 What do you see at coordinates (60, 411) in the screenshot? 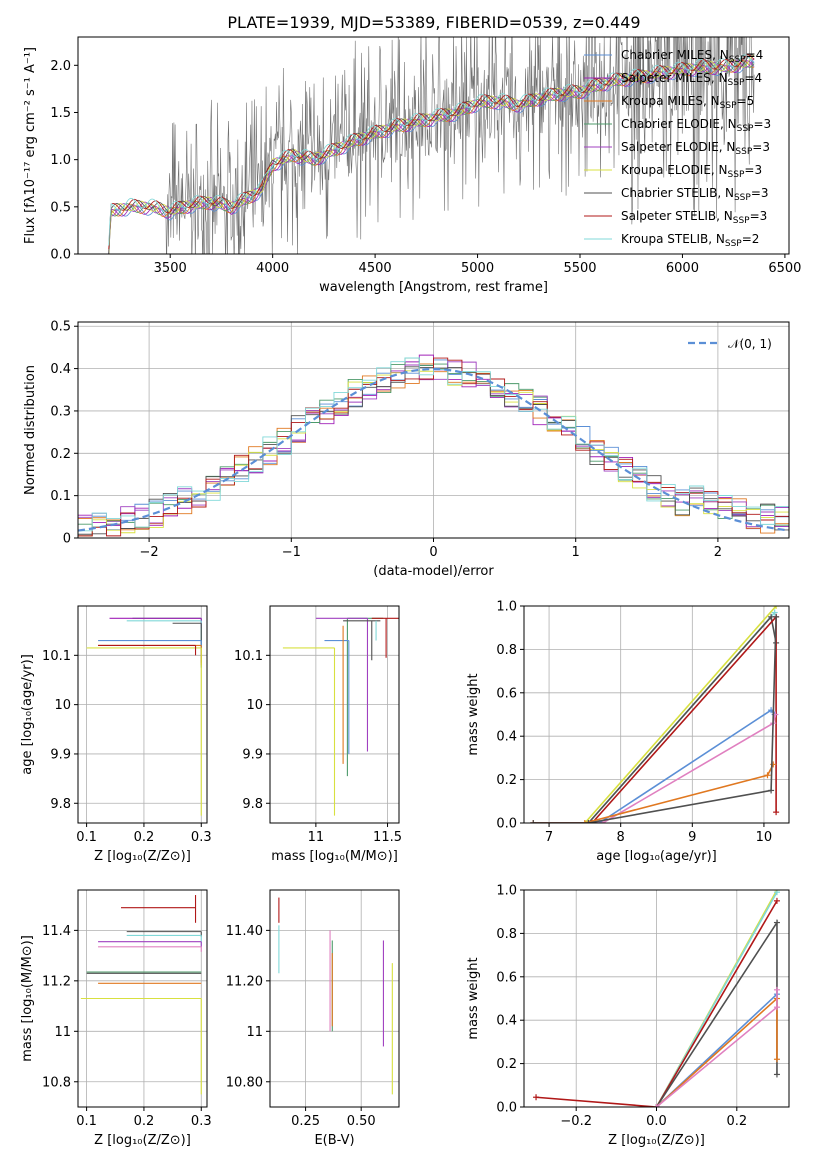
I see `y-tick-label: 0.3` at bounding box center [60, 411].